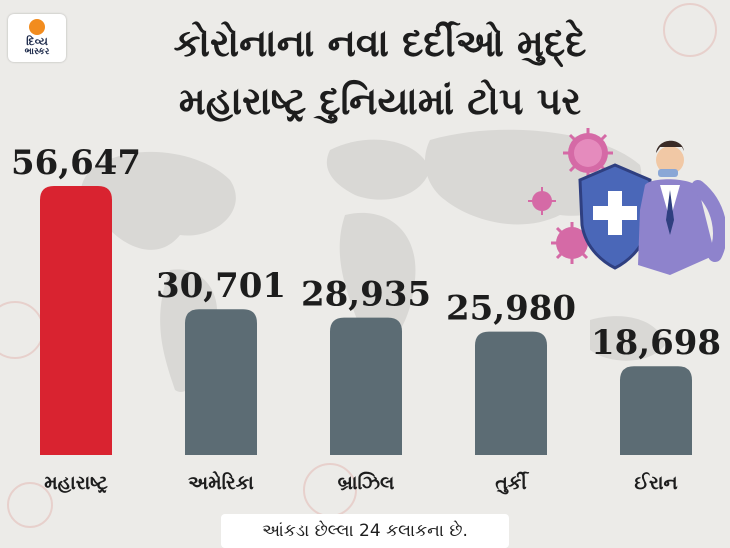 The width and height of the screenshot is (730, 548). Describe the element at coordinates (37, 26) in the screenshot. I see `sun-icon` at that location.